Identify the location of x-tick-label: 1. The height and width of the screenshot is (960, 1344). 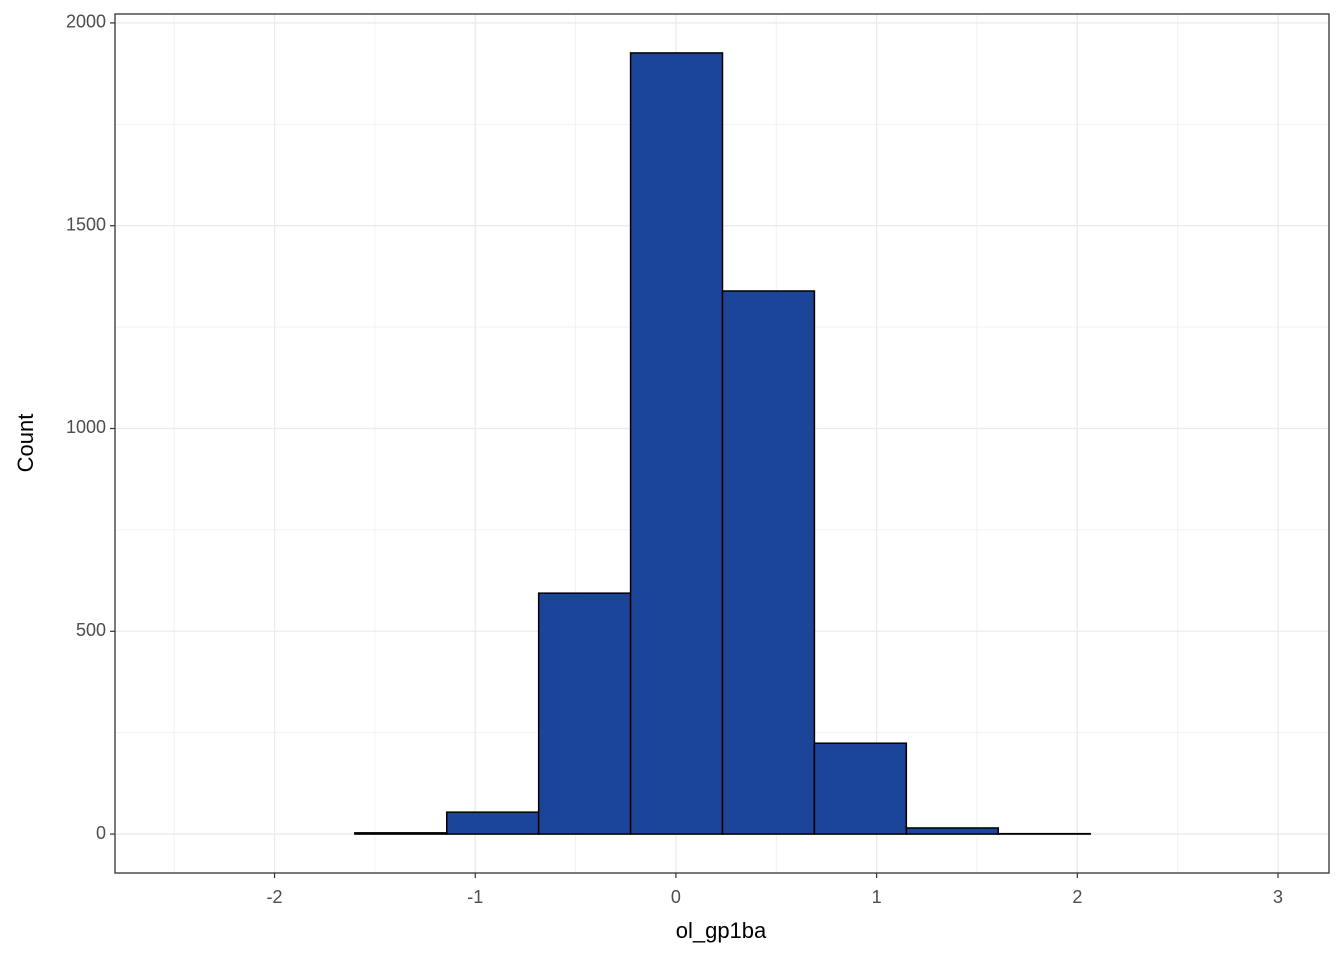
(877, 897).